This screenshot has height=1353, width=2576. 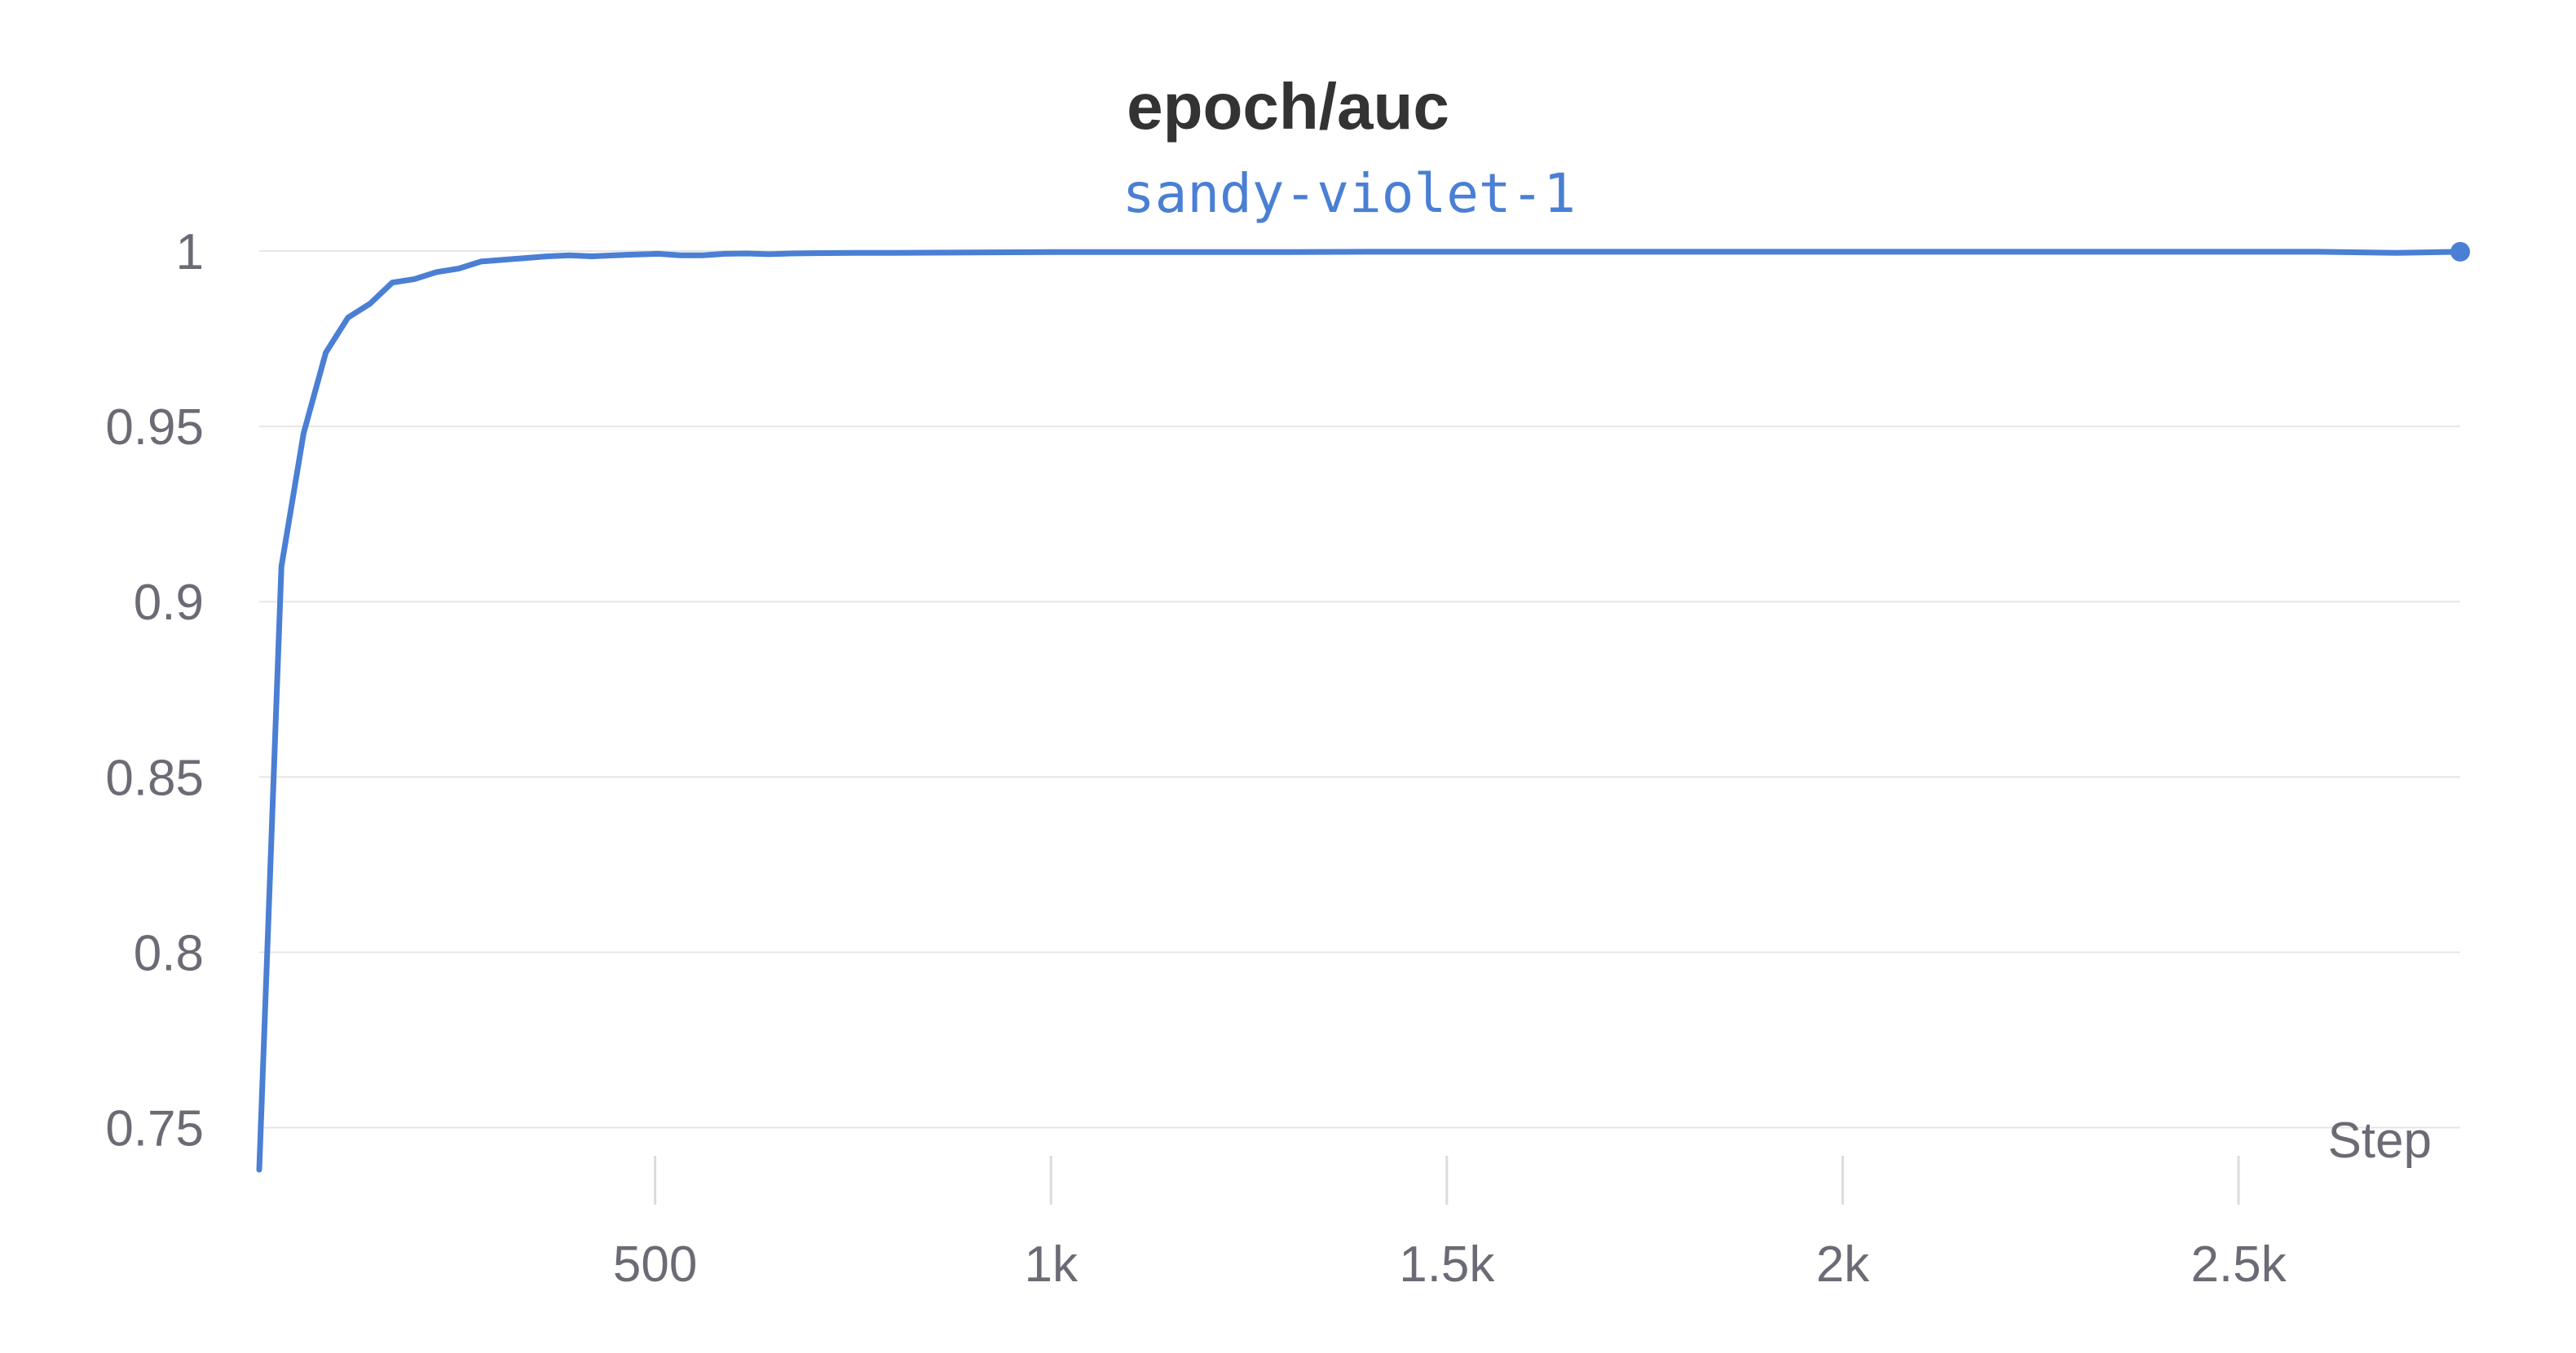 I want to click on y-tick-label: 0.85, so click(x=154, y=778).